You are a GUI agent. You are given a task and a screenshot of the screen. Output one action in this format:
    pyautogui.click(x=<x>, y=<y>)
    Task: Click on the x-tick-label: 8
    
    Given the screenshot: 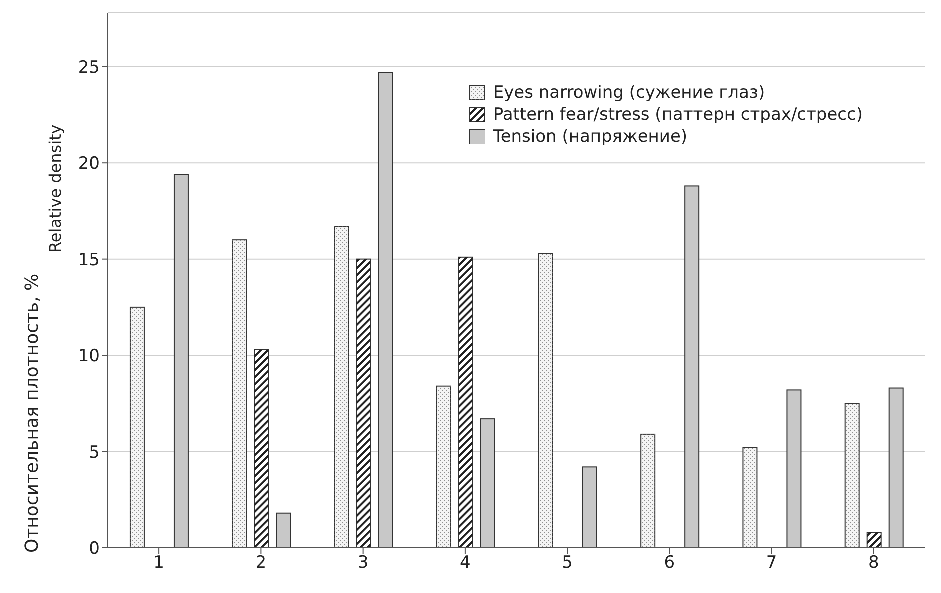 What is the action you would take?
    pyautogui.click(x=874, y=563)
    